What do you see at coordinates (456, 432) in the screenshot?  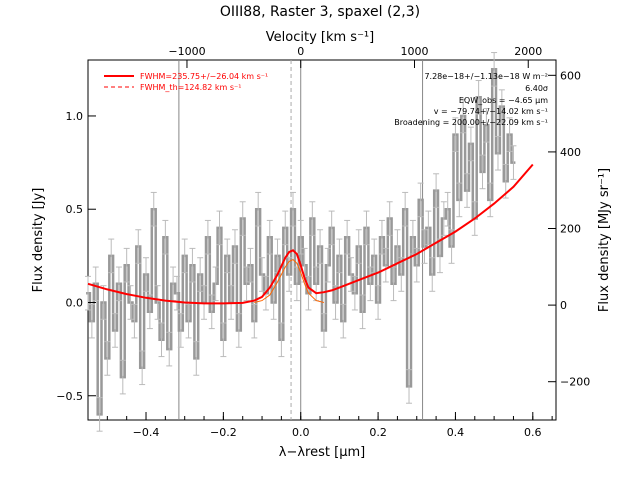 I see `x-tick-label: 0.4` at bounding box center [456, 432].